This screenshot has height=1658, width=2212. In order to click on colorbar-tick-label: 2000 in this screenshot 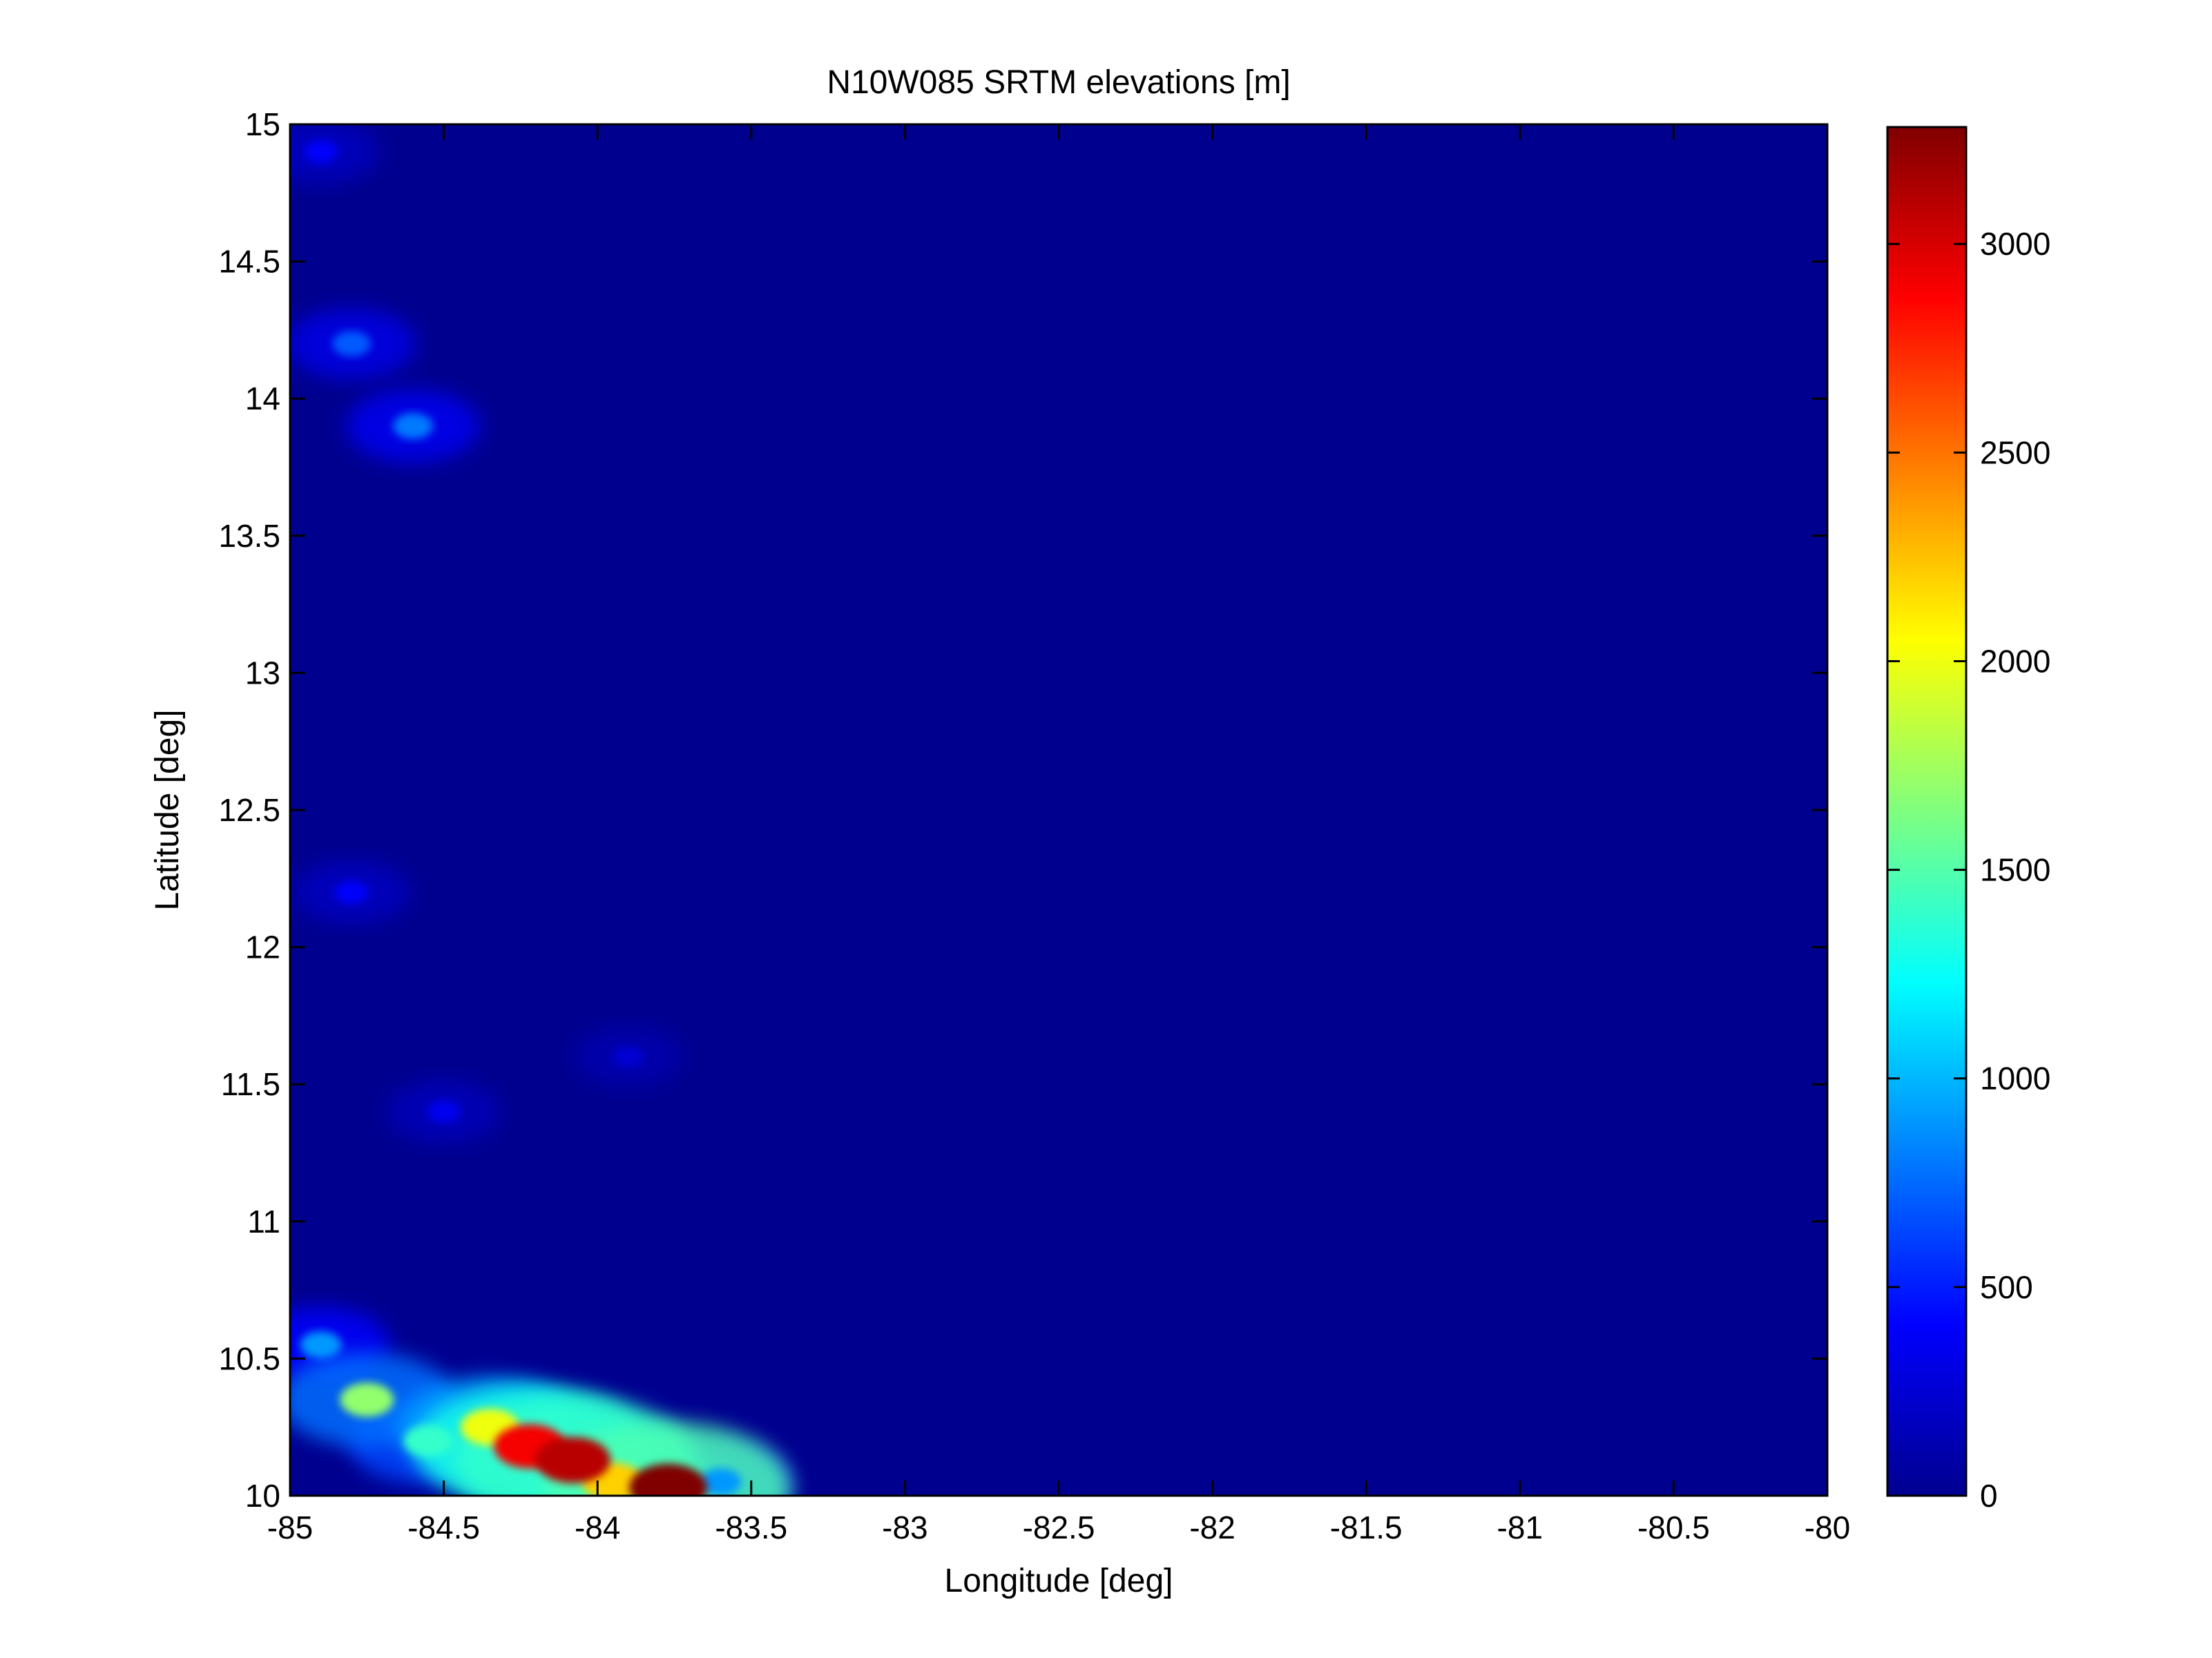, I will do `click(2015, 661)`.